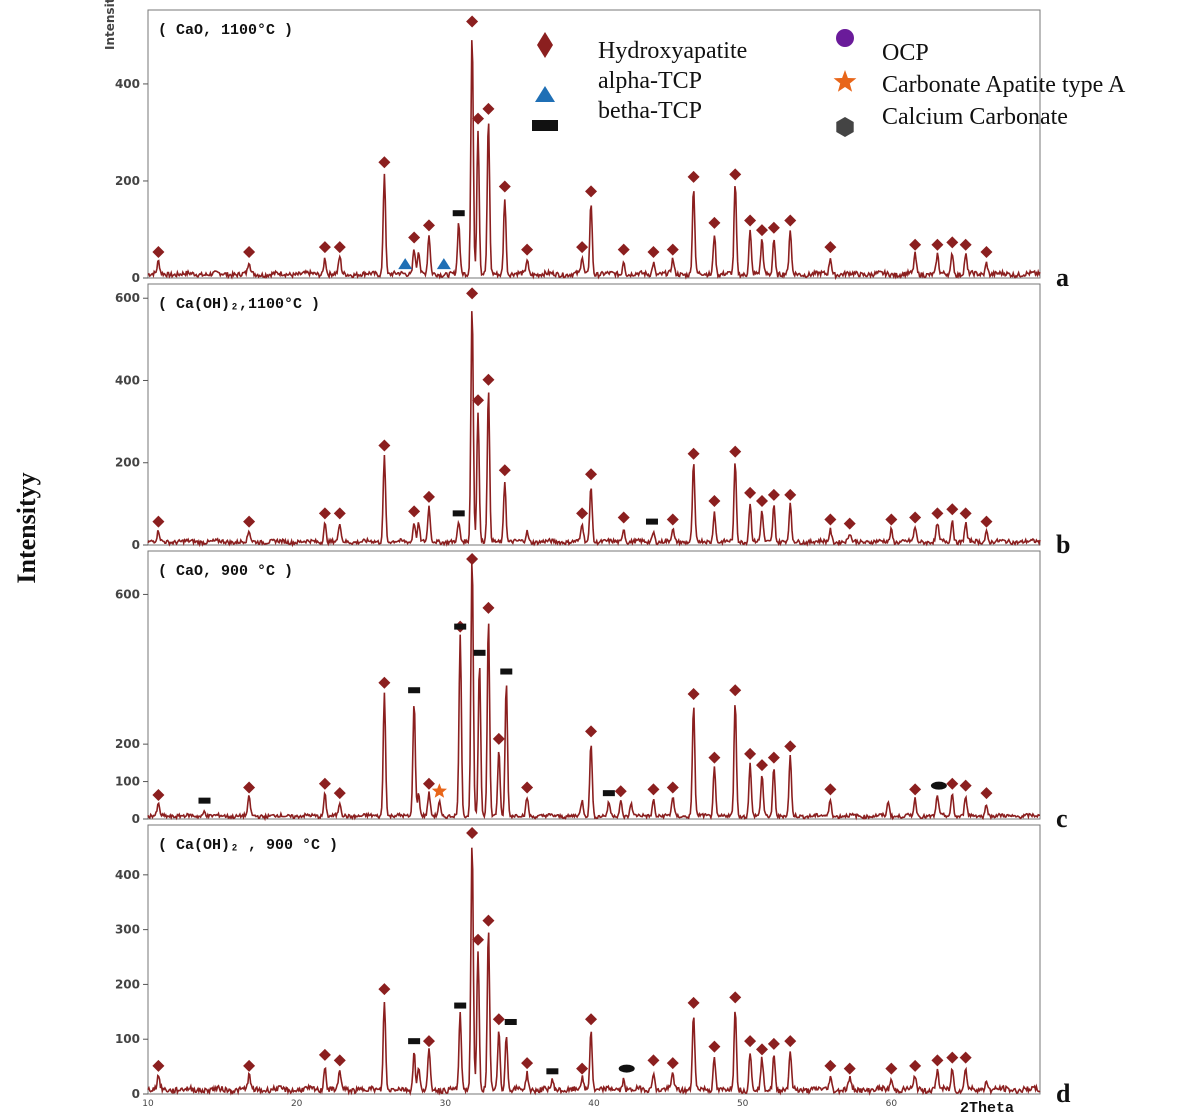 This screenshot has width=1189, height=1115. What do you see at coordinates (1062, 277) in the screenshot?
I see `panel-letter: a` at bounding box center [1062, 277].